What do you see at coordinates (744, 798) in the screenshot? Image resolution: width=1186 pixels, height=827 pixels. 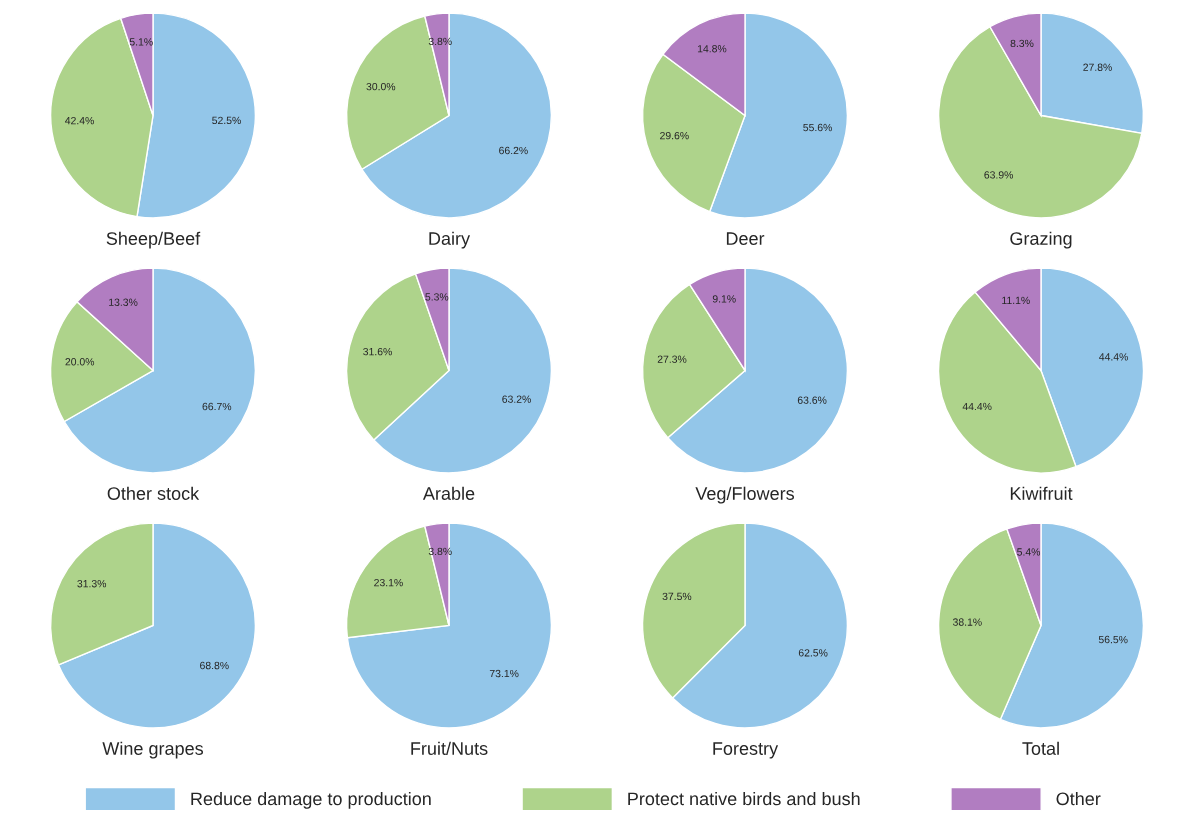 I see `legend-label: Protect native birds and bush` at bounding box center [744, 798].